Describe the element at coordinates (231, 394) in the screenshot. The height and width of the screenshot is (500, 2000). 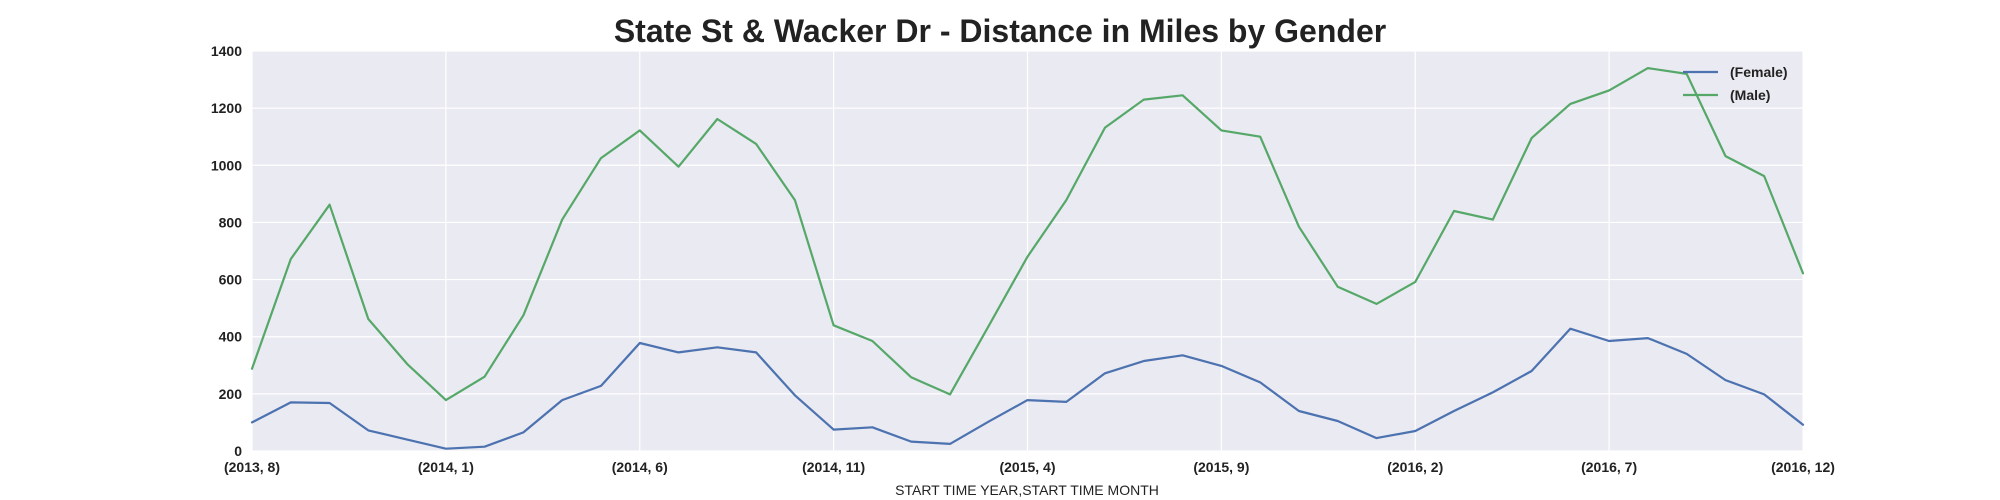
I see `y-tick-label: 200` at that location.